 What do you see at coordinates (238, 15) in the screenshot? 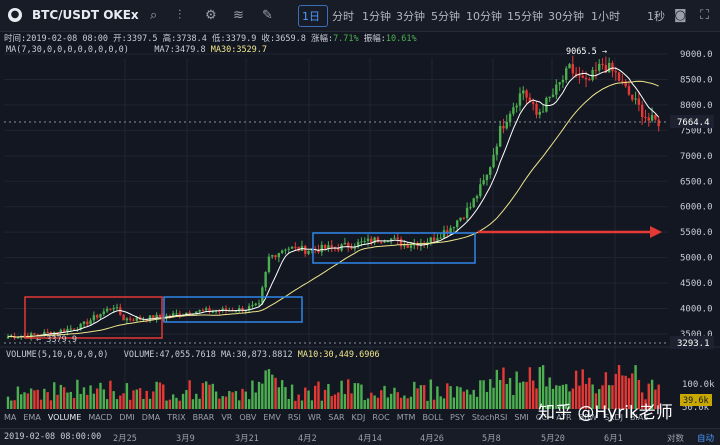
I see `indicator-icon: ≋` at bounding box center [238, 15].